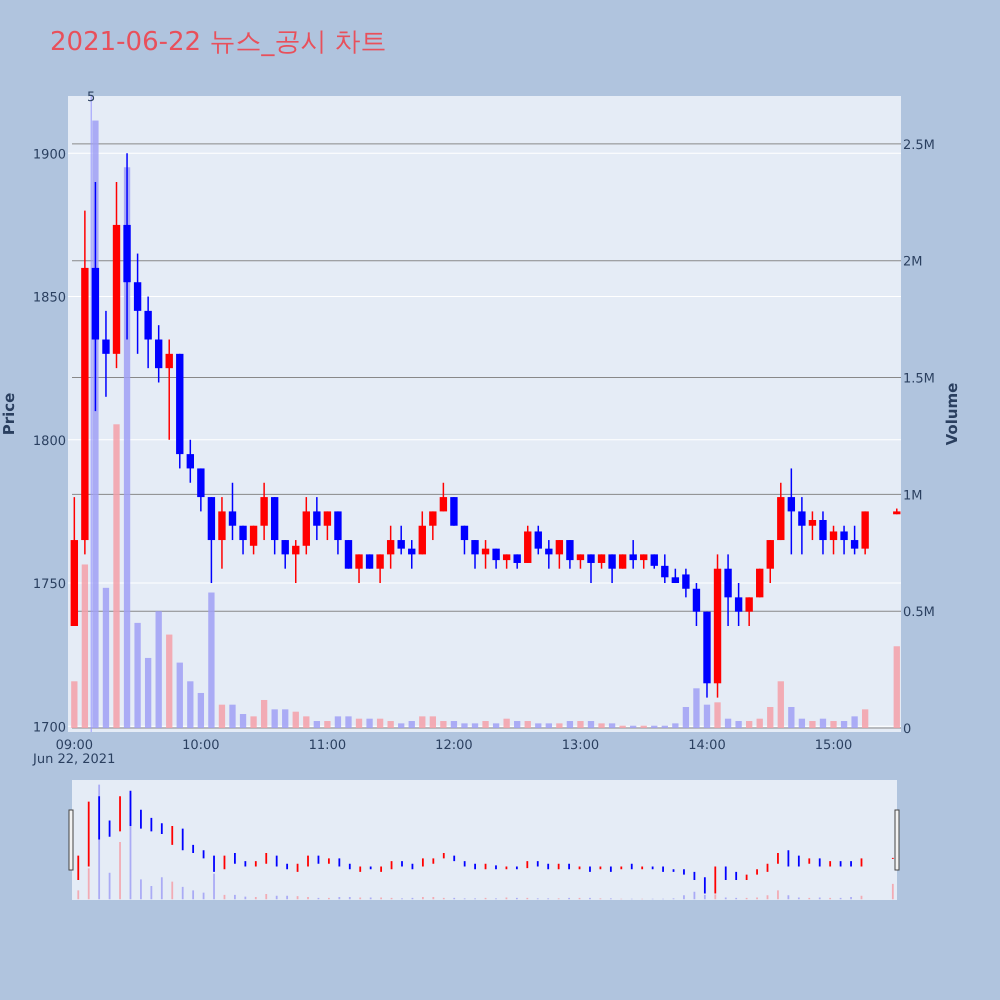 The image size is (1000, 1000). I want to click on x-tick-label: 13:00, so click(581, 745).